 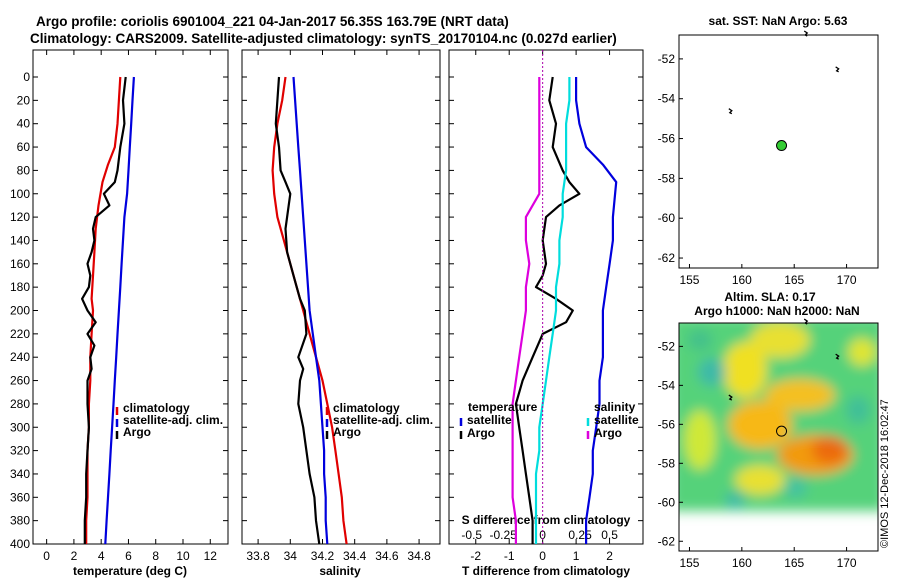 What do you see at coordinates (596, 310) in the screenshot?
I see `difference-series-t-satellite` at bounding box center [596, 310].